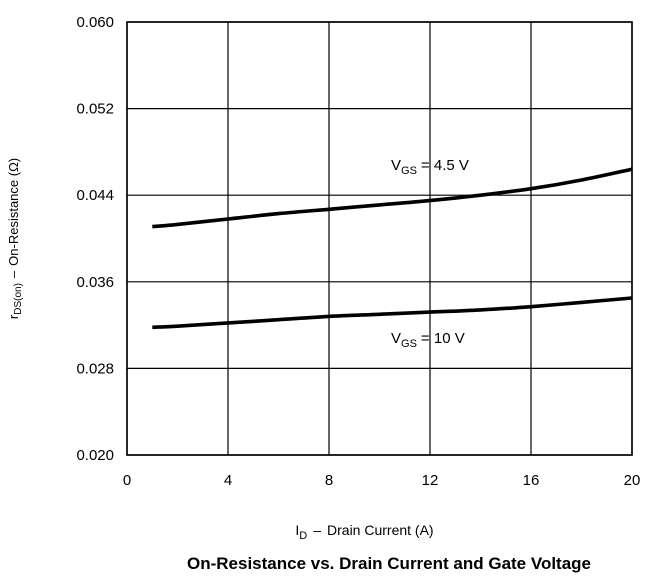 The image size is (670, 578). I want to click on y-tick-label: 0.028, so click(95, 368).